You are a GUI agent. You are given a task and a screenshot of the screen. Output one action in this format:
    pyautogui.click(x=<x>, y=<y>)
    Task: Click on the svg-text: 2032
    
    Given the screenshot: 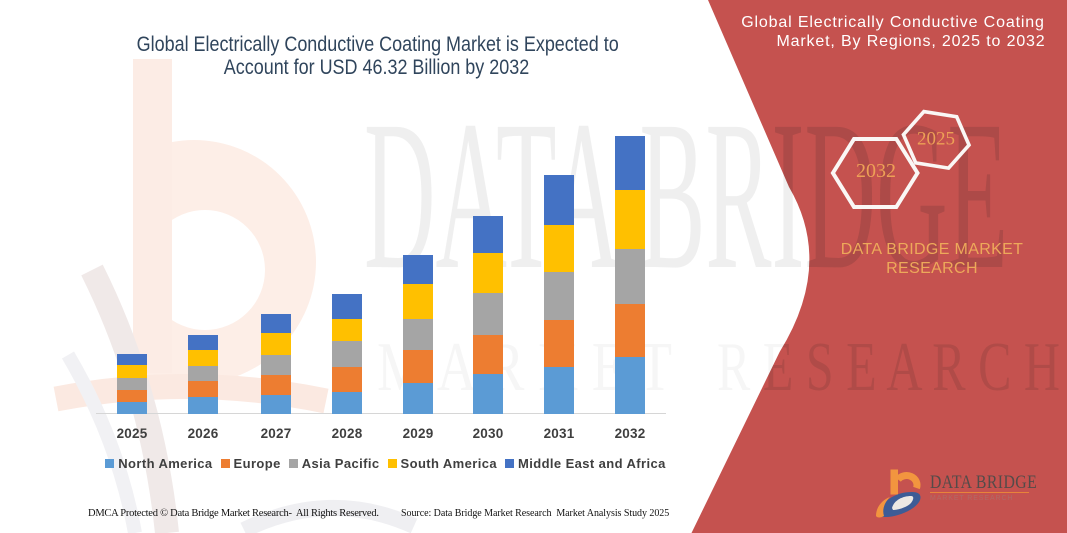 What is the action you would take?
    pyautogui.click(x=876, y=171)
    